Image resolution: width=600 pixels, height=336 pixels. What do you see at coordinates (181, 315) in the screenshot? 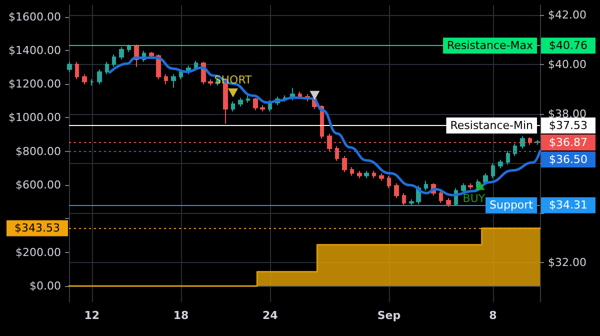
I see `x-tick-label: 18` at bounding box center [181, 315].